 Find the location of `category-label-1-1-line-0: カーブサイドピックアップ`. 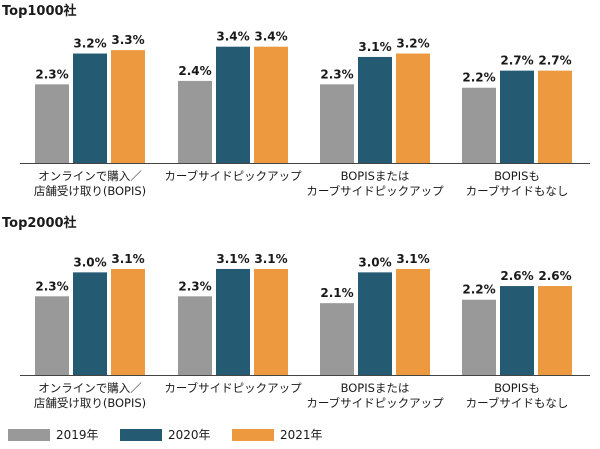

category-label-1-1-line-0: カーブサイドピックアップ is located at coordinates (233, 388).